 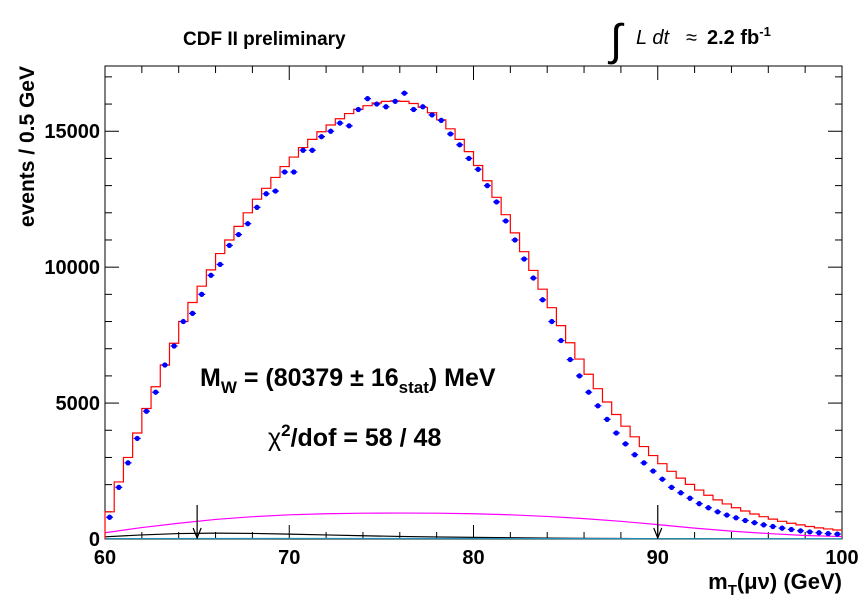 I want to click on chi2-value: /dof = 58 / 48, so click(x=366, y=438).